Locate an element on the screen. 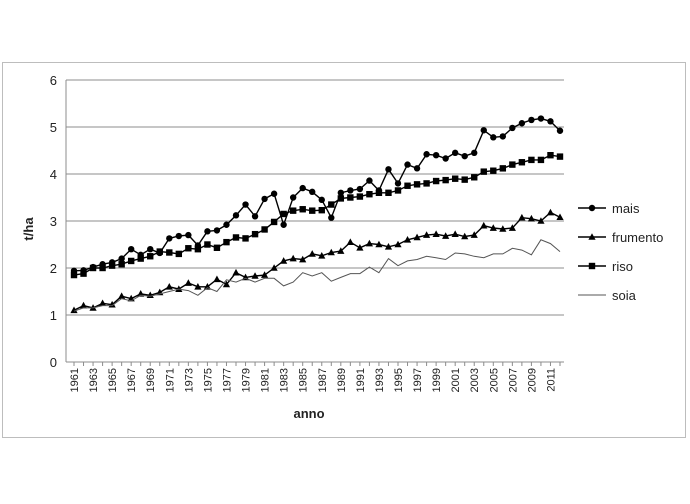 Image resolution: width=690 pixels, height=504 pixels. legend-label: riso is located at coordinates (622, 266).